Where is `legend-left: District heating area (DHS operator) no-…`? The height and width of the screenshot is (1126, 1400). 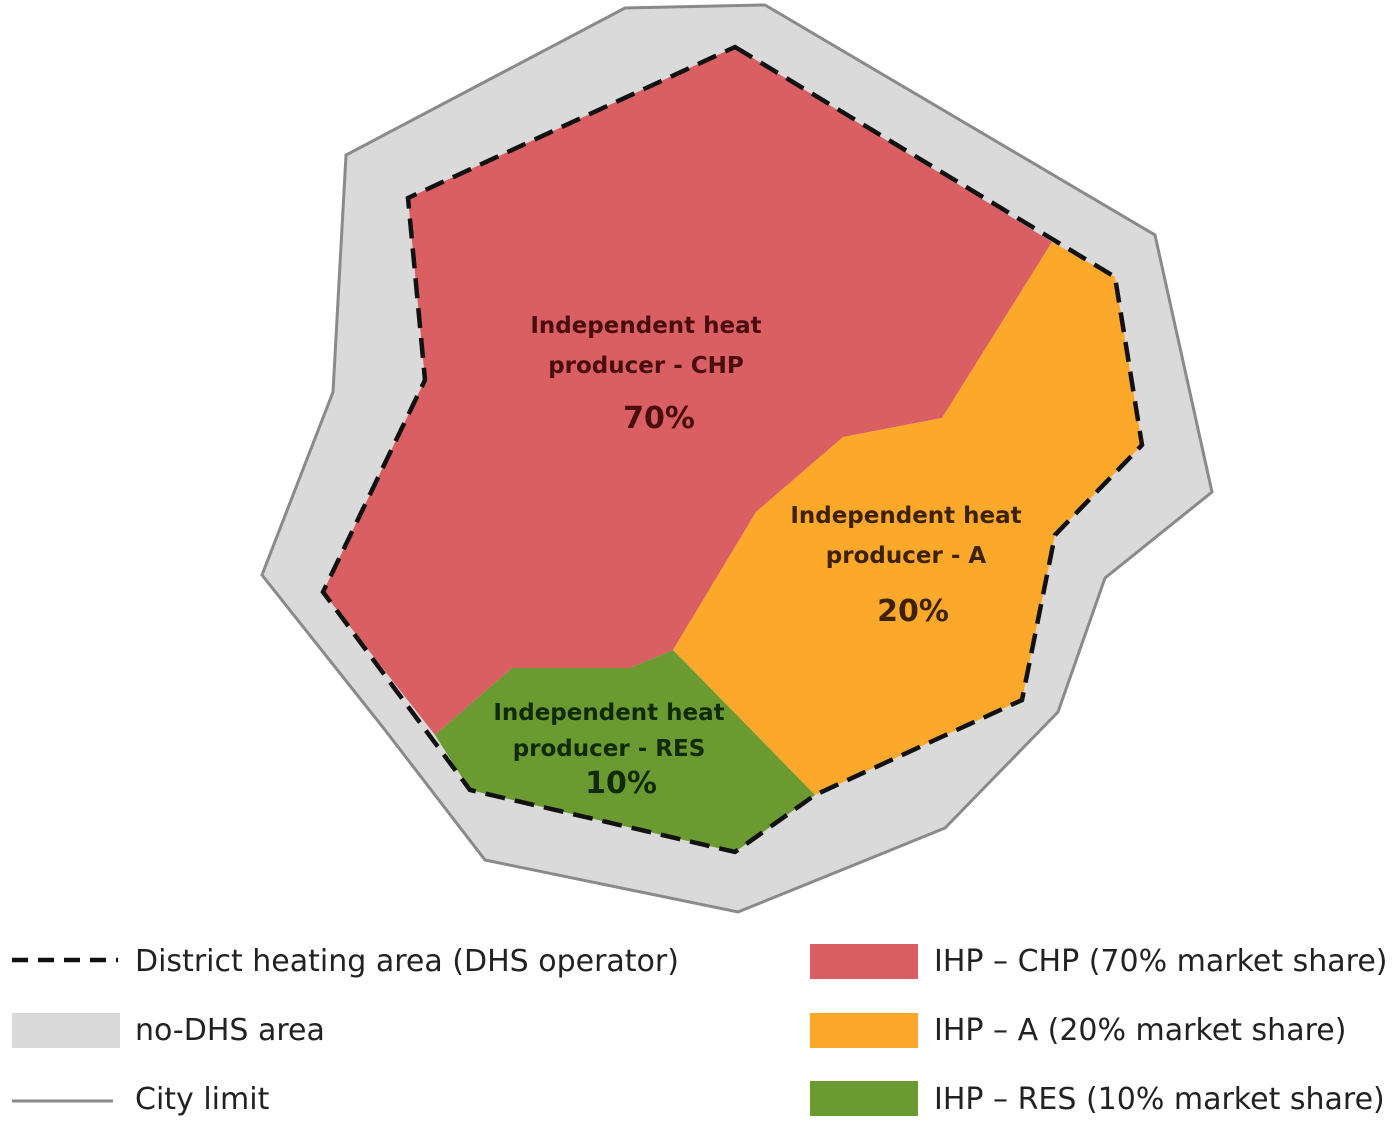
legend-left: District heating area (DHS operator) no-… is located at coordinates (345, 1030).